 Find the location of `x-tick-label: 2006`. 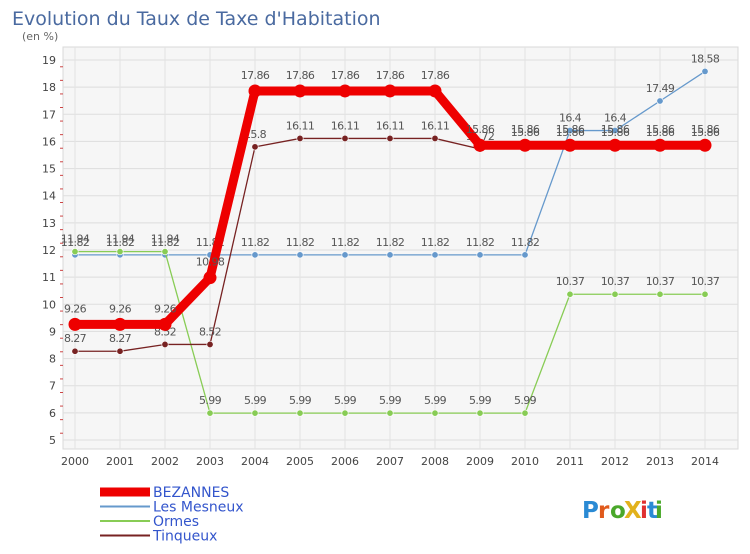

x-tick-label: 2006 is located at coordinates (345, 461).